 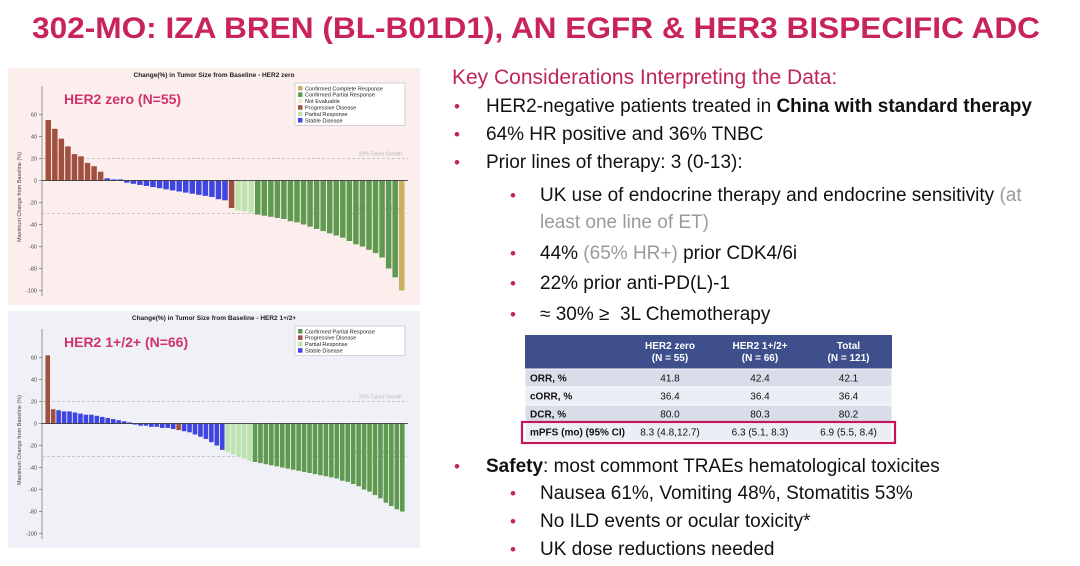 I want to click on y-tick-label: -100, so click(x=31, y=292).